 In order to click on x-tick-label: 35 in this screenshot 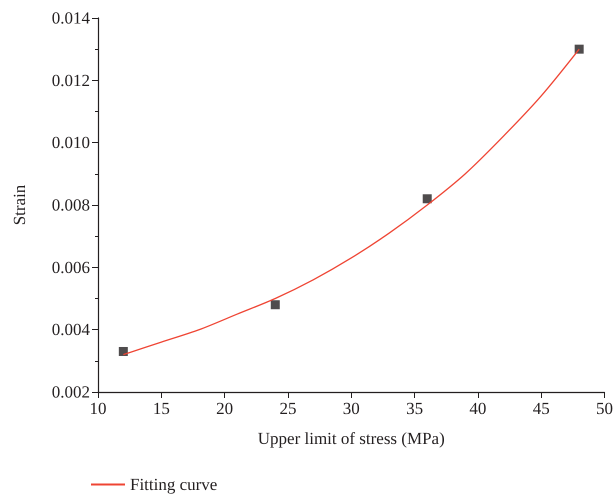, I will do `click(415, 408)`.